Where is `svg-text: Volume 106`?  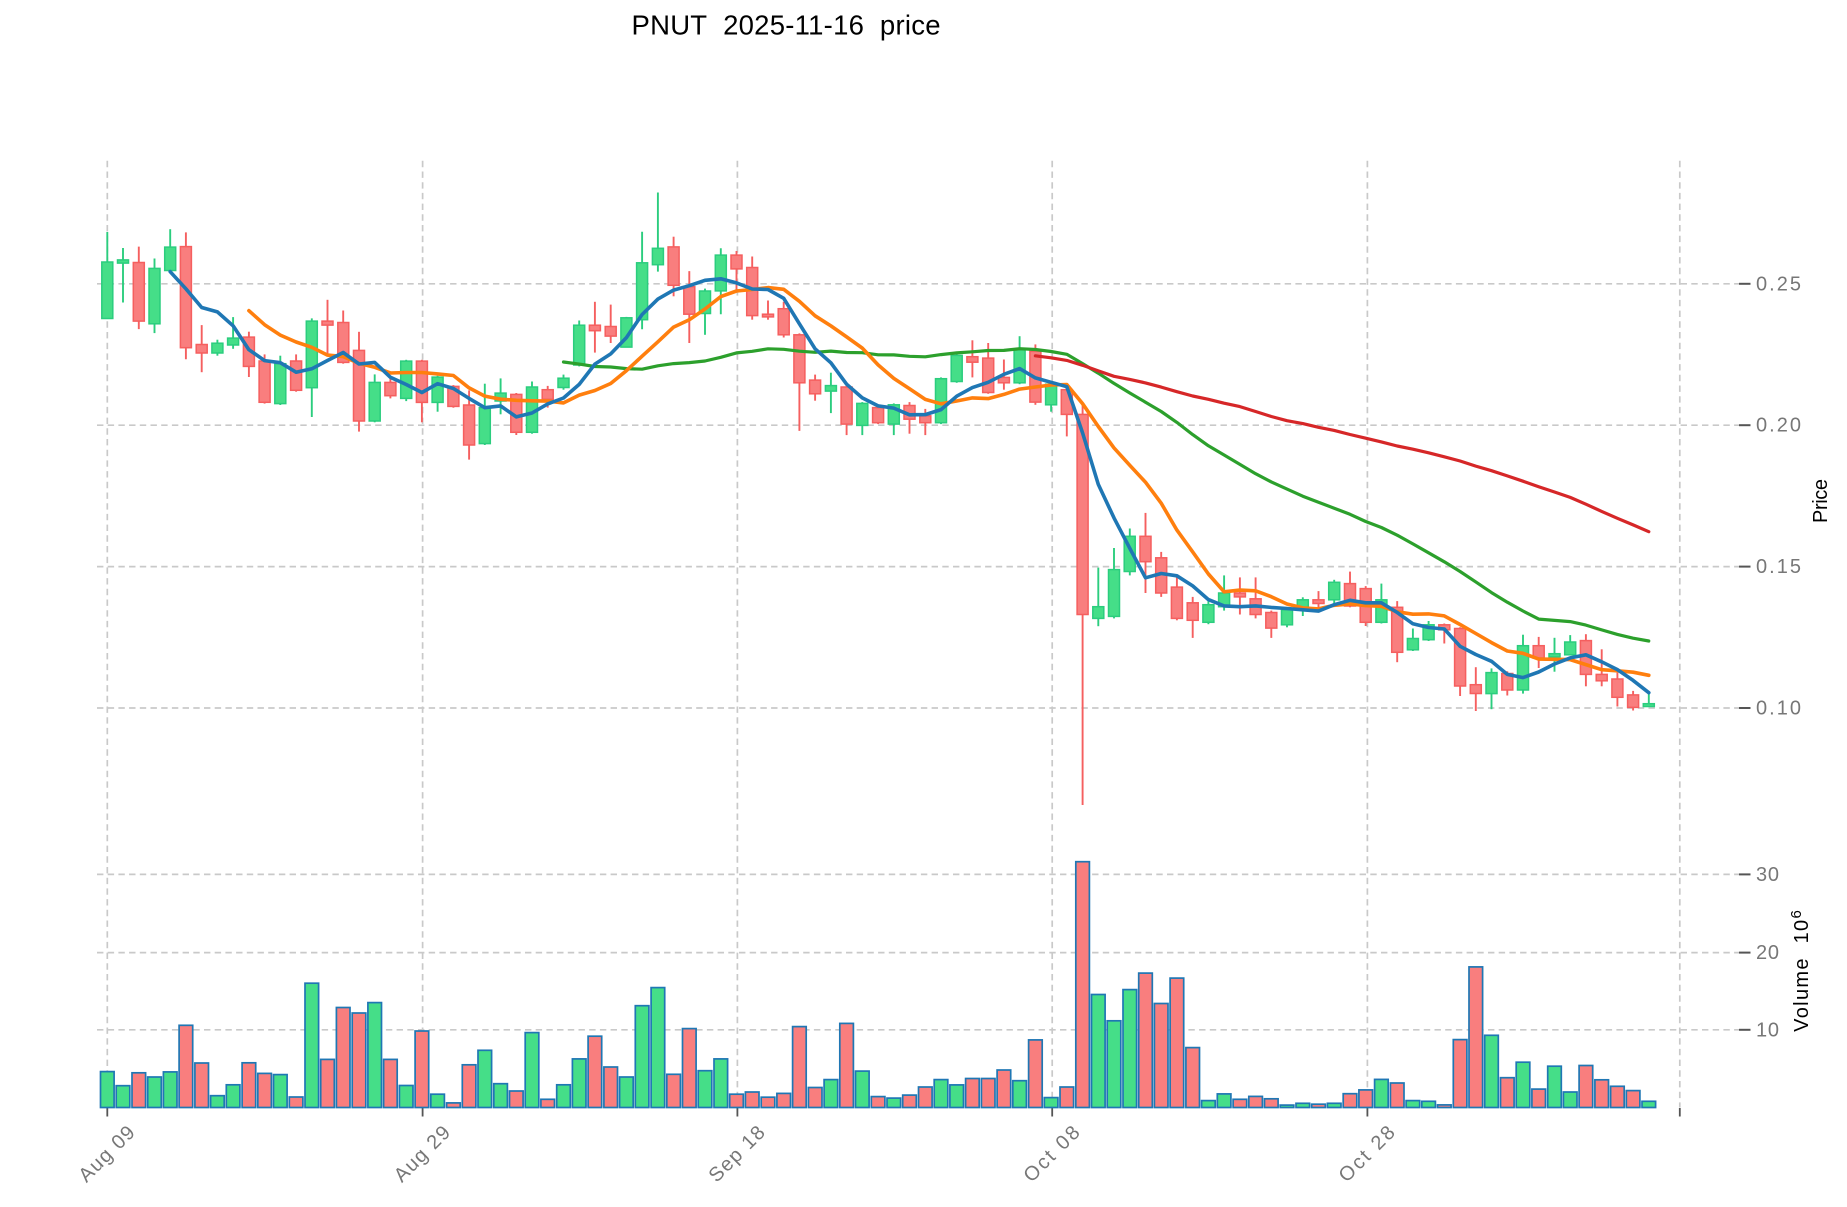 svg-text: Volume 106 is located at coordinates (1800, 971).